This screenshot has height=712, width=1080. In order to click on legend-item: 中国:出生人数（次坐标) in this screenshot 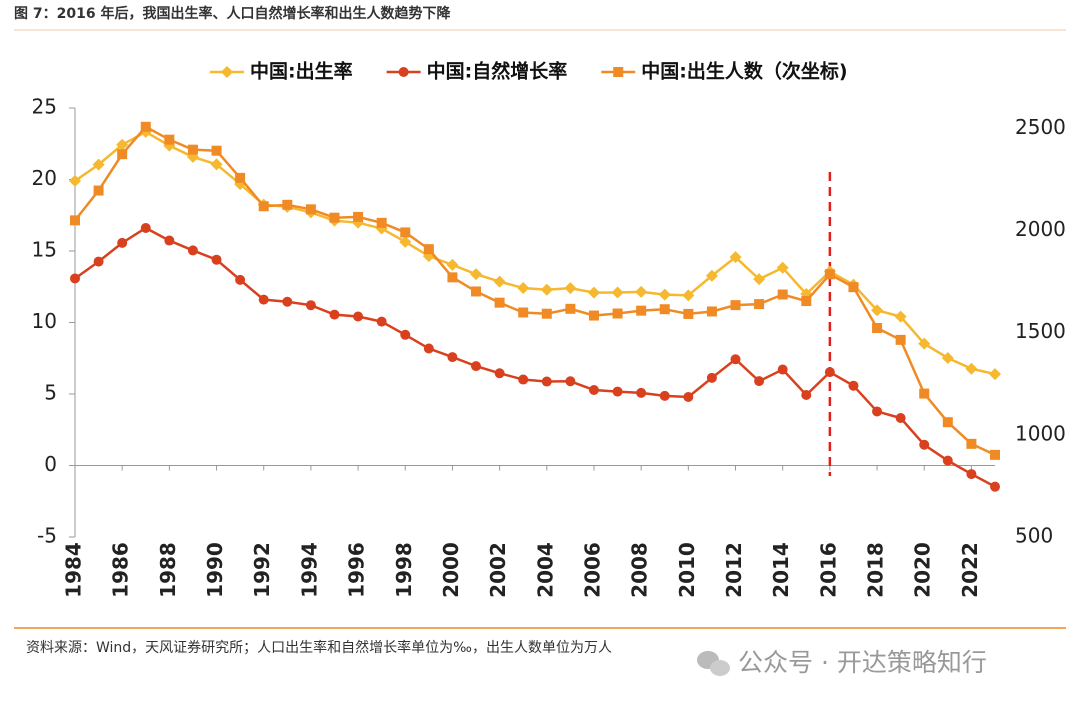, I will do `click(724, 71)`.